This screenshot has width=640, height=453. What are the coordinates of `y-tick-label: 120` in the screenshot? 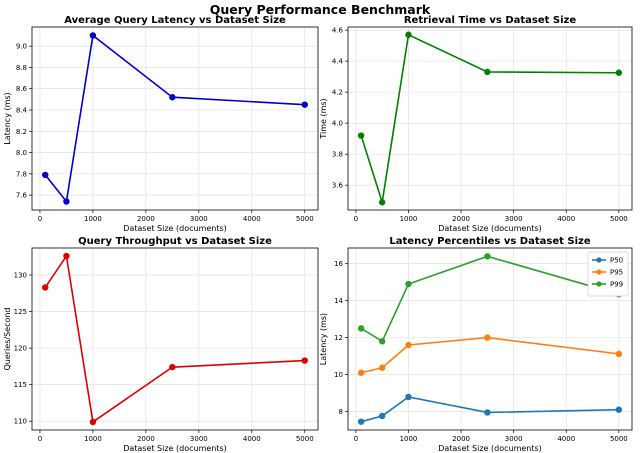 It's located at (20, 349).